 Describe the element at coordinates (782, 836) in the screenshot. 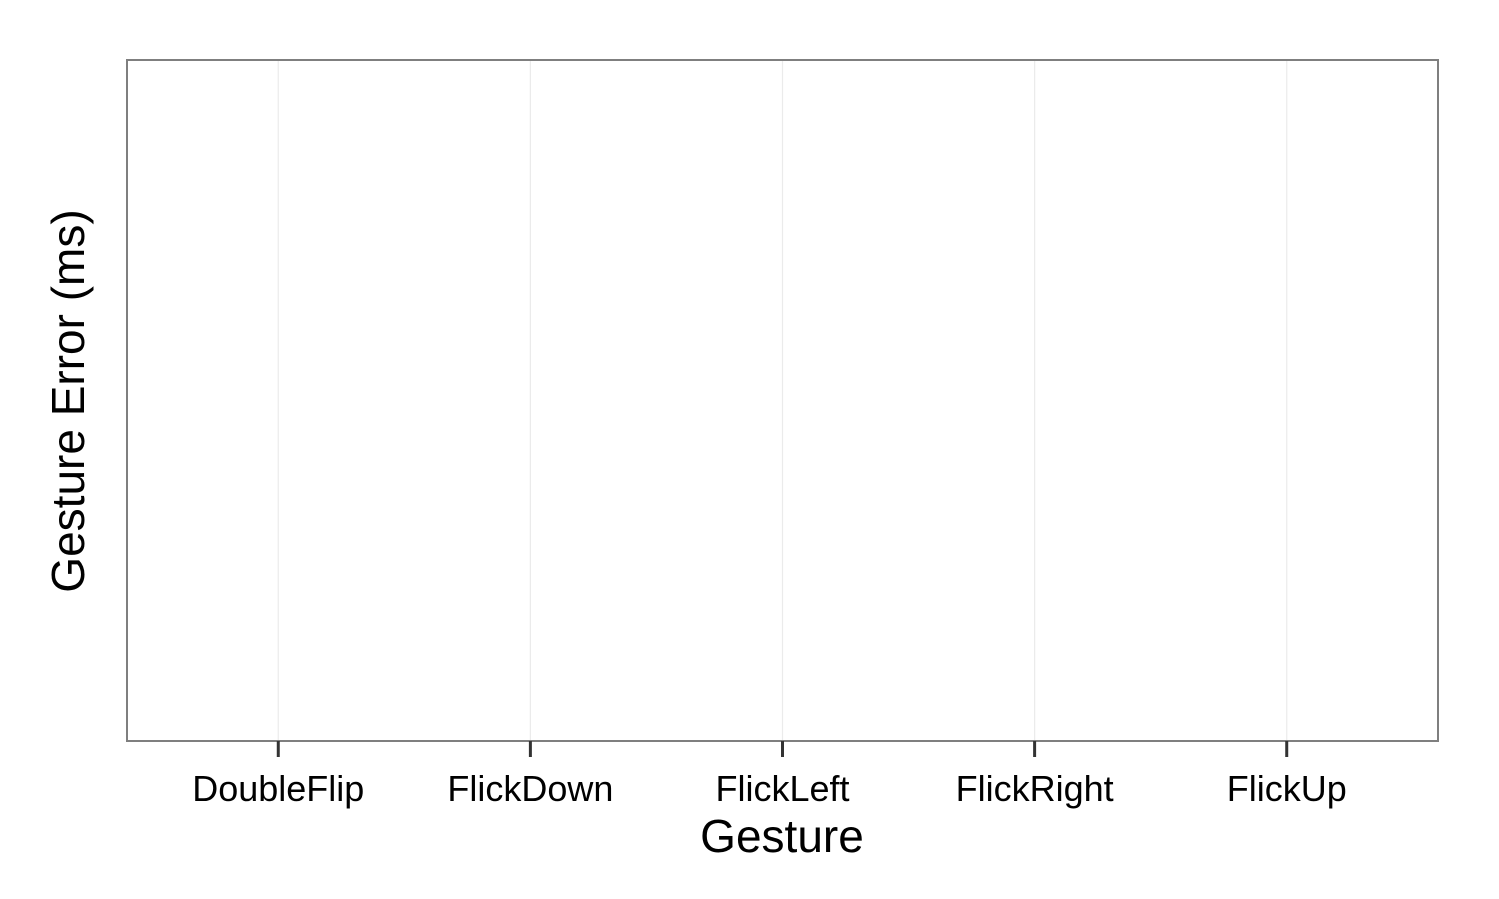

I see `x-axis-title: Gesture` at that location.